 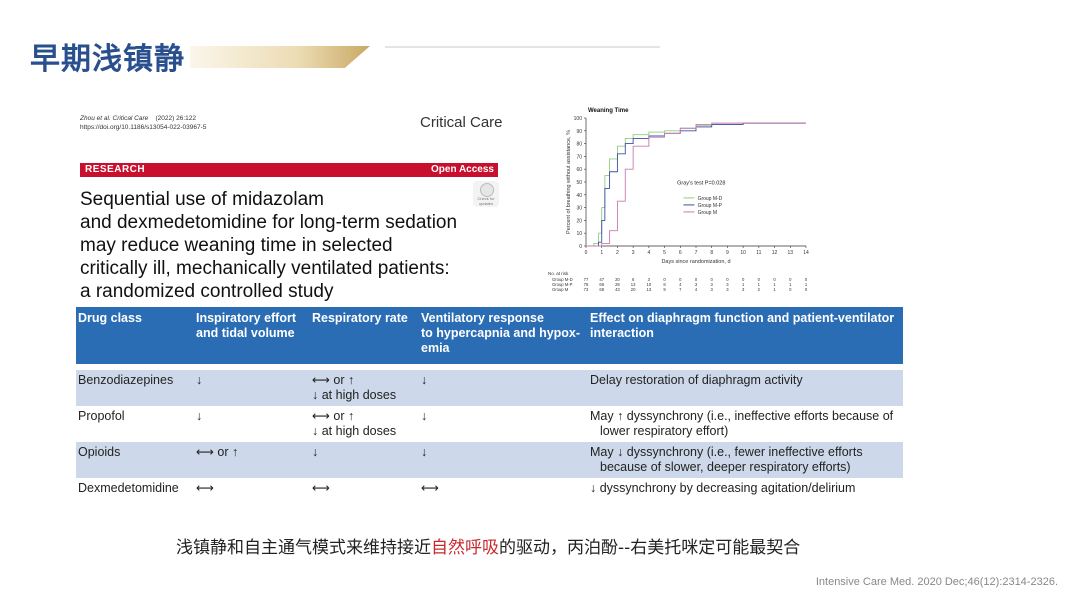 I want to click on header-inspiratory-effort: Inspiratory effort and tidal volume, so click(x=252, y=335).